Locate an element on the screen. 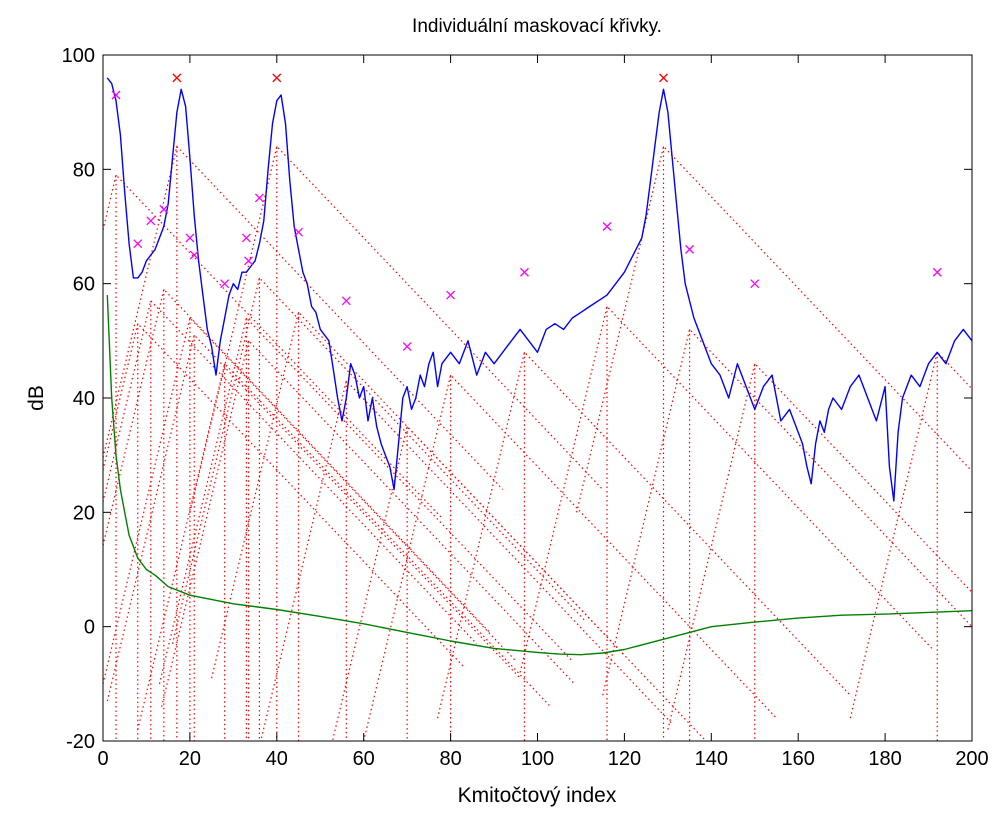 The width and height of the screenshot is (994, 815). x-tick-label: 200 is located at coordinates (971, 759).